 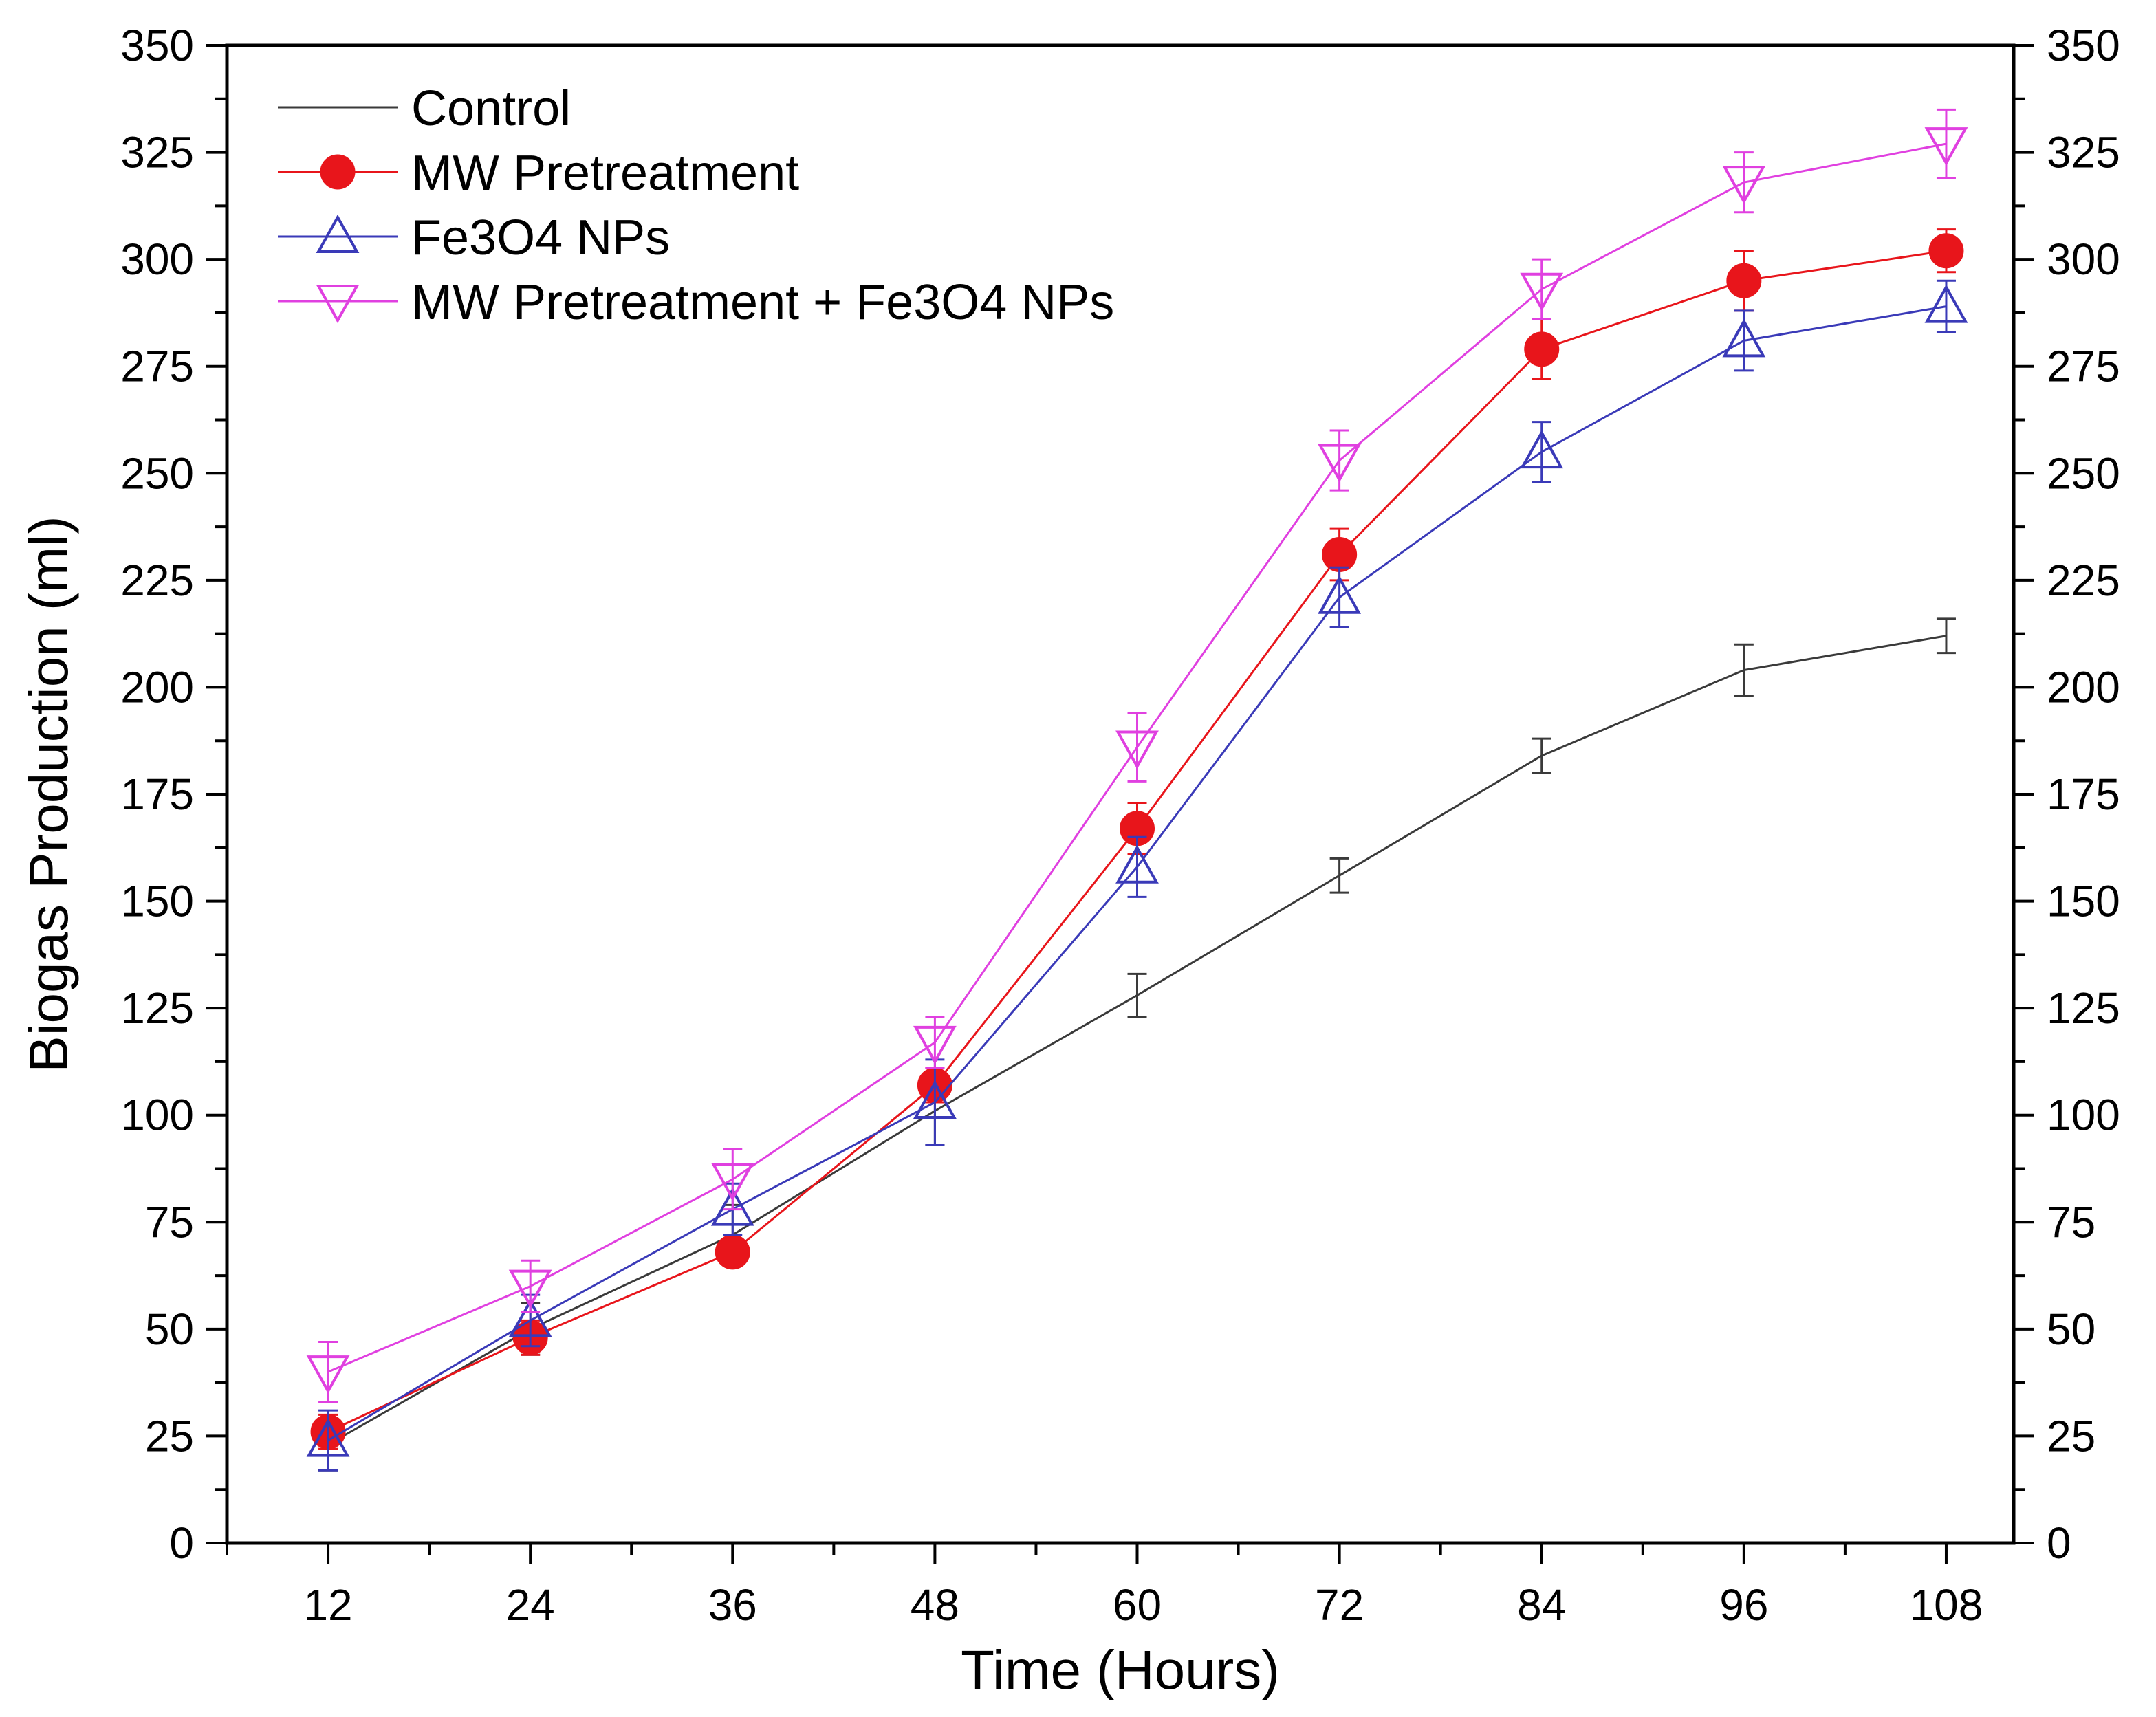 What do you see at coordinates (2083, 794) in the screenshot?
I see `y-tick-label-right: 175` at bounding box center [2083, 794].